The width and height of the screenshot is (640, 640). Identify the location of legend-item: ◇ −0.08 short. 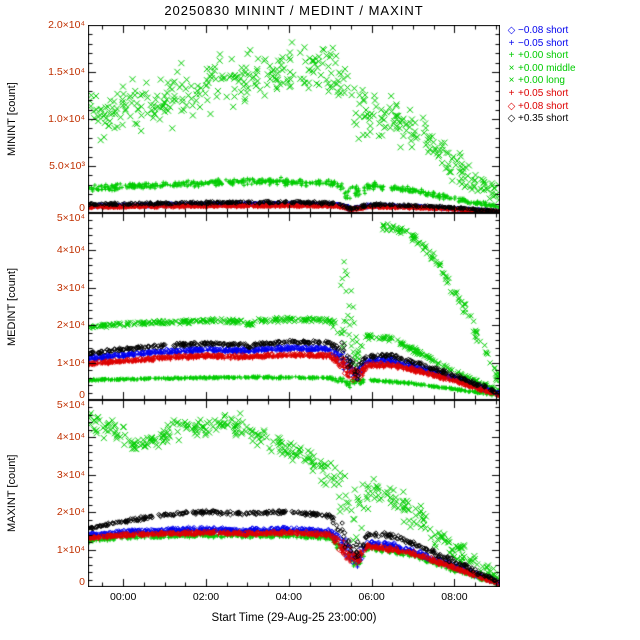
(540, 31).